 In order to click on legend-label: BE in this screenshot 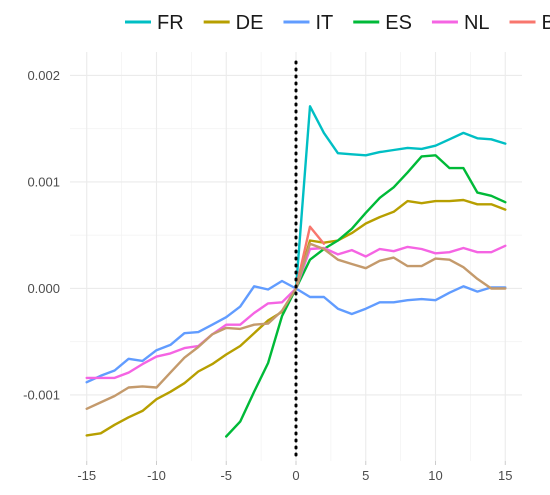, I will do `click(546, 23)`.